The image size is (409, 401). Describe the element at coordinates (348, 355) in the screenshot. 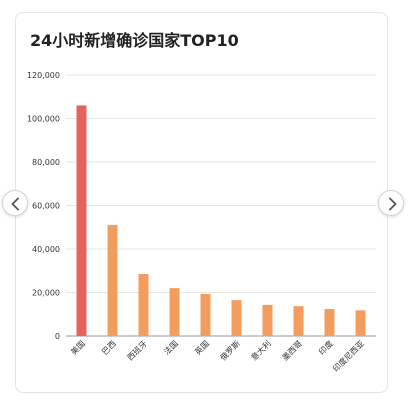

I see `x-tick-label: 印度尼西亚` at that location.